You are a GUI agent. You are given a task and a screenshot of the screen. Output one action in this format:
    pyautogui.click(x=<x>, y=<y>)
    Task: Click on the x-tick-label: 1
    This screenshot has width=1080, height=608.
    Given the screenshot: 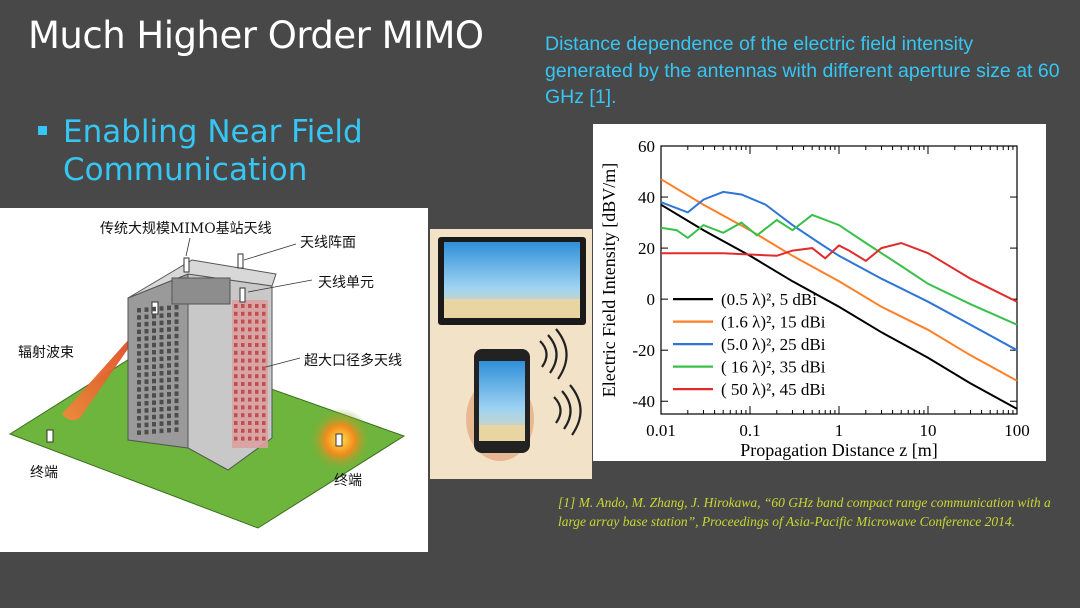 What is the action you would take?
    pyautogui.click(x=839, y=430)
    